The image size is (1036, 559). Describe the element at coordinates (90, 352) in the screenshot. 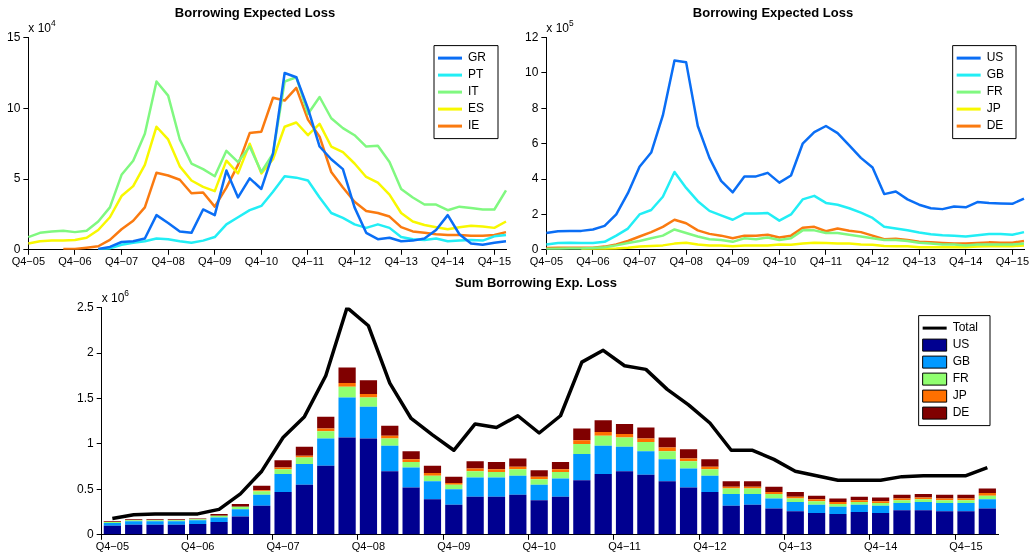

I see `y-tick-label: 2` at that location.